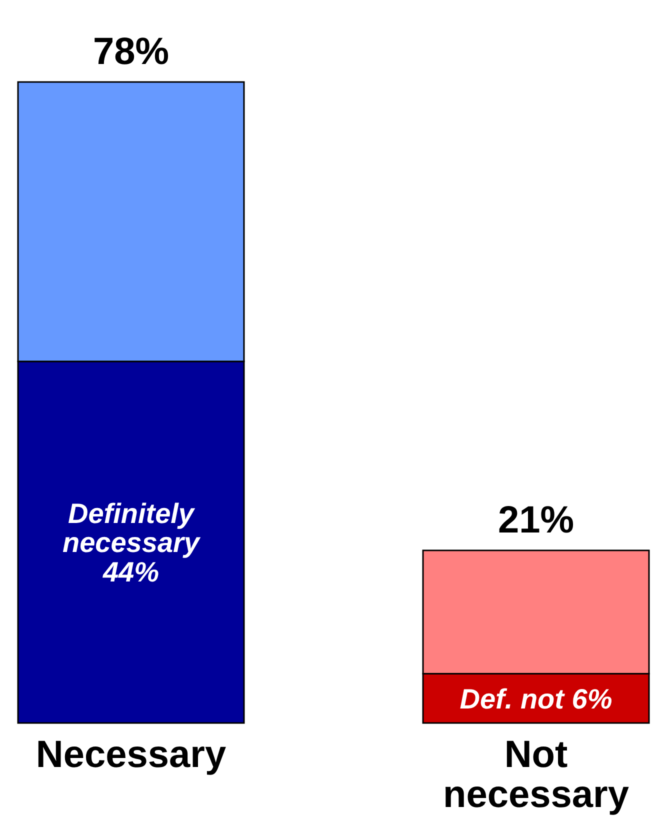 This screenshot has height=837, width=672. Describe the element at coordinates (131, 52) in the screenshot. I see `total-label: 78%` at that location.